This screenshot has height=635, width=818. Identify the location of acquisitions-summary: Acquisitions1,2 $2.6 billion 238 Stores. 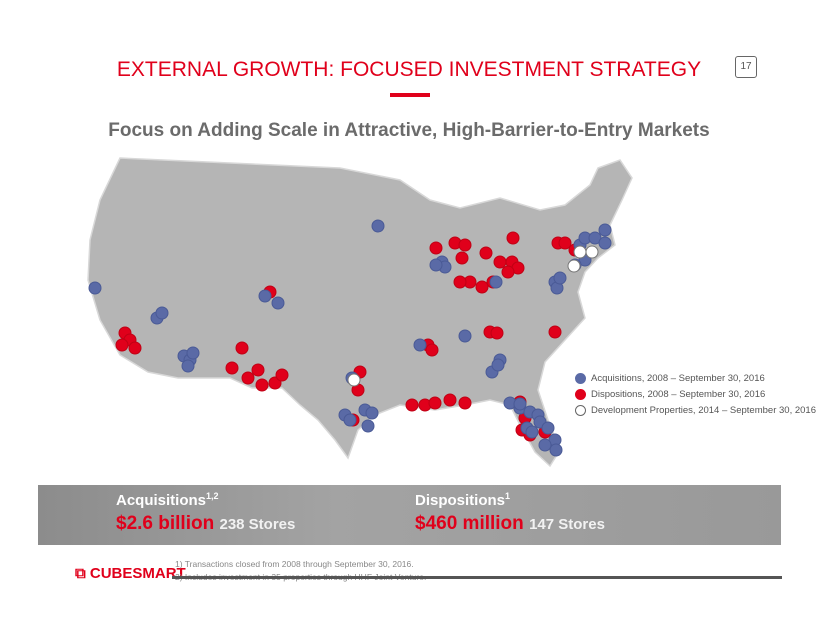
(206, 512).